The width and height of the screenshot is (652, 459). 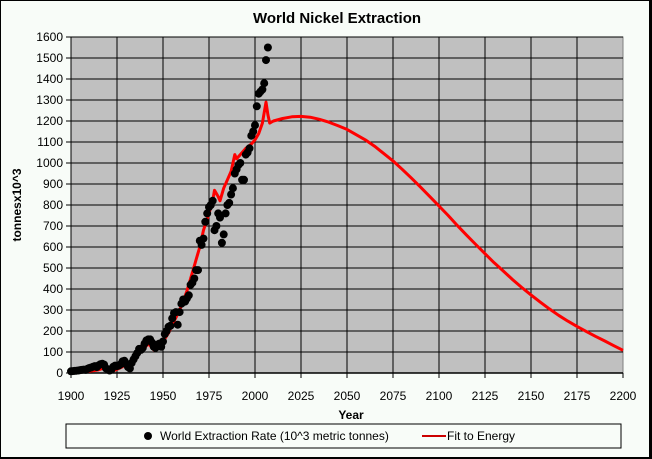 What do you see at coordinates (577, 396) in the screenshot?
I see `x-tick-label: 2175` at bounding box center [577, 396].